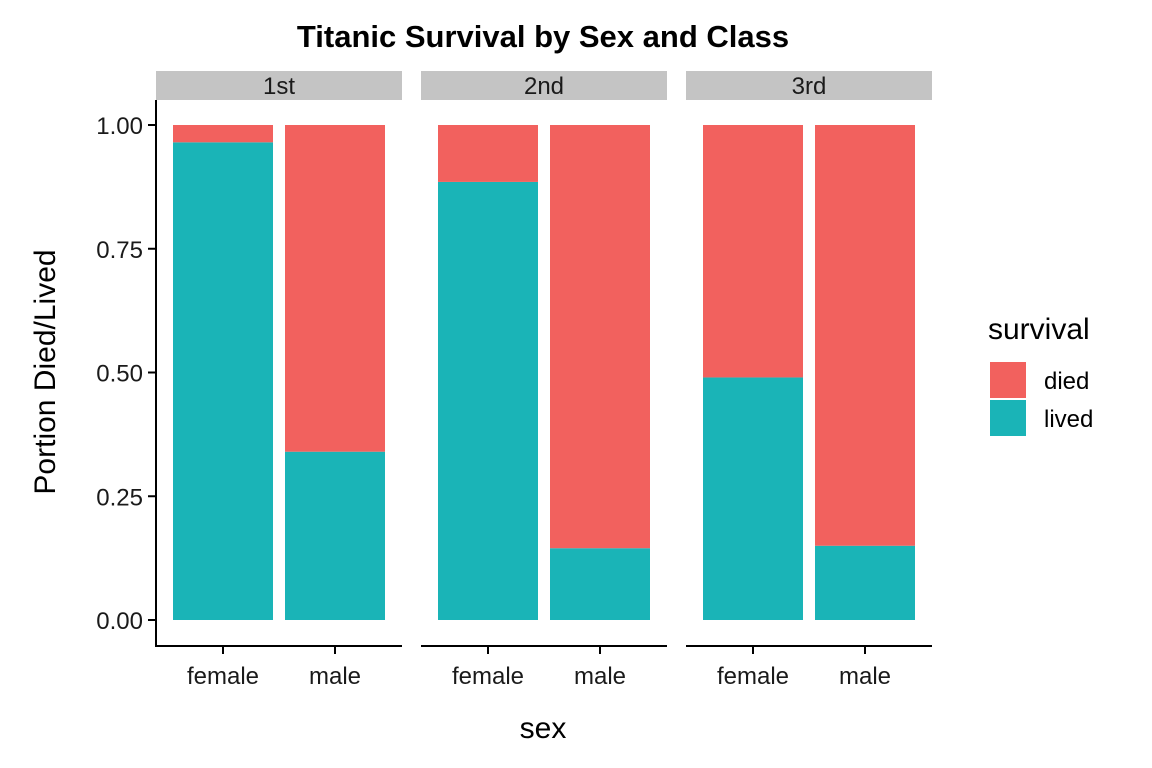 Image resolution: width=1152 pixels, height=768 pixels. Describe the element at coordinates (335, 535) in the screenshot. I see `bar-lived-1st-male` at that location.